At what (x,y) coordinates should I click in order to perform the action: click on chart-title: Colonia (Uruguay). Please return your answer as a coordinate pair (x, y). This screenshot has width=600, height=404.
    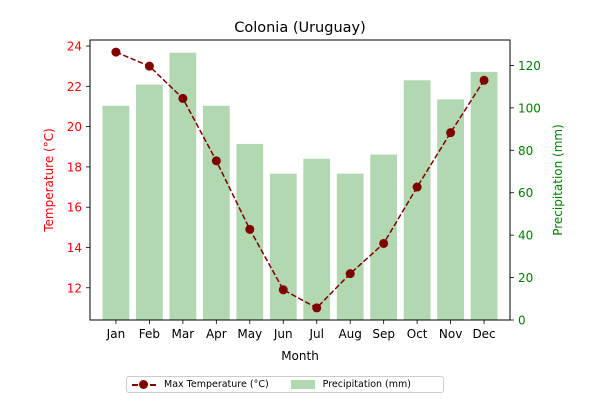
    Looking at the image, I should click on (300, 28).